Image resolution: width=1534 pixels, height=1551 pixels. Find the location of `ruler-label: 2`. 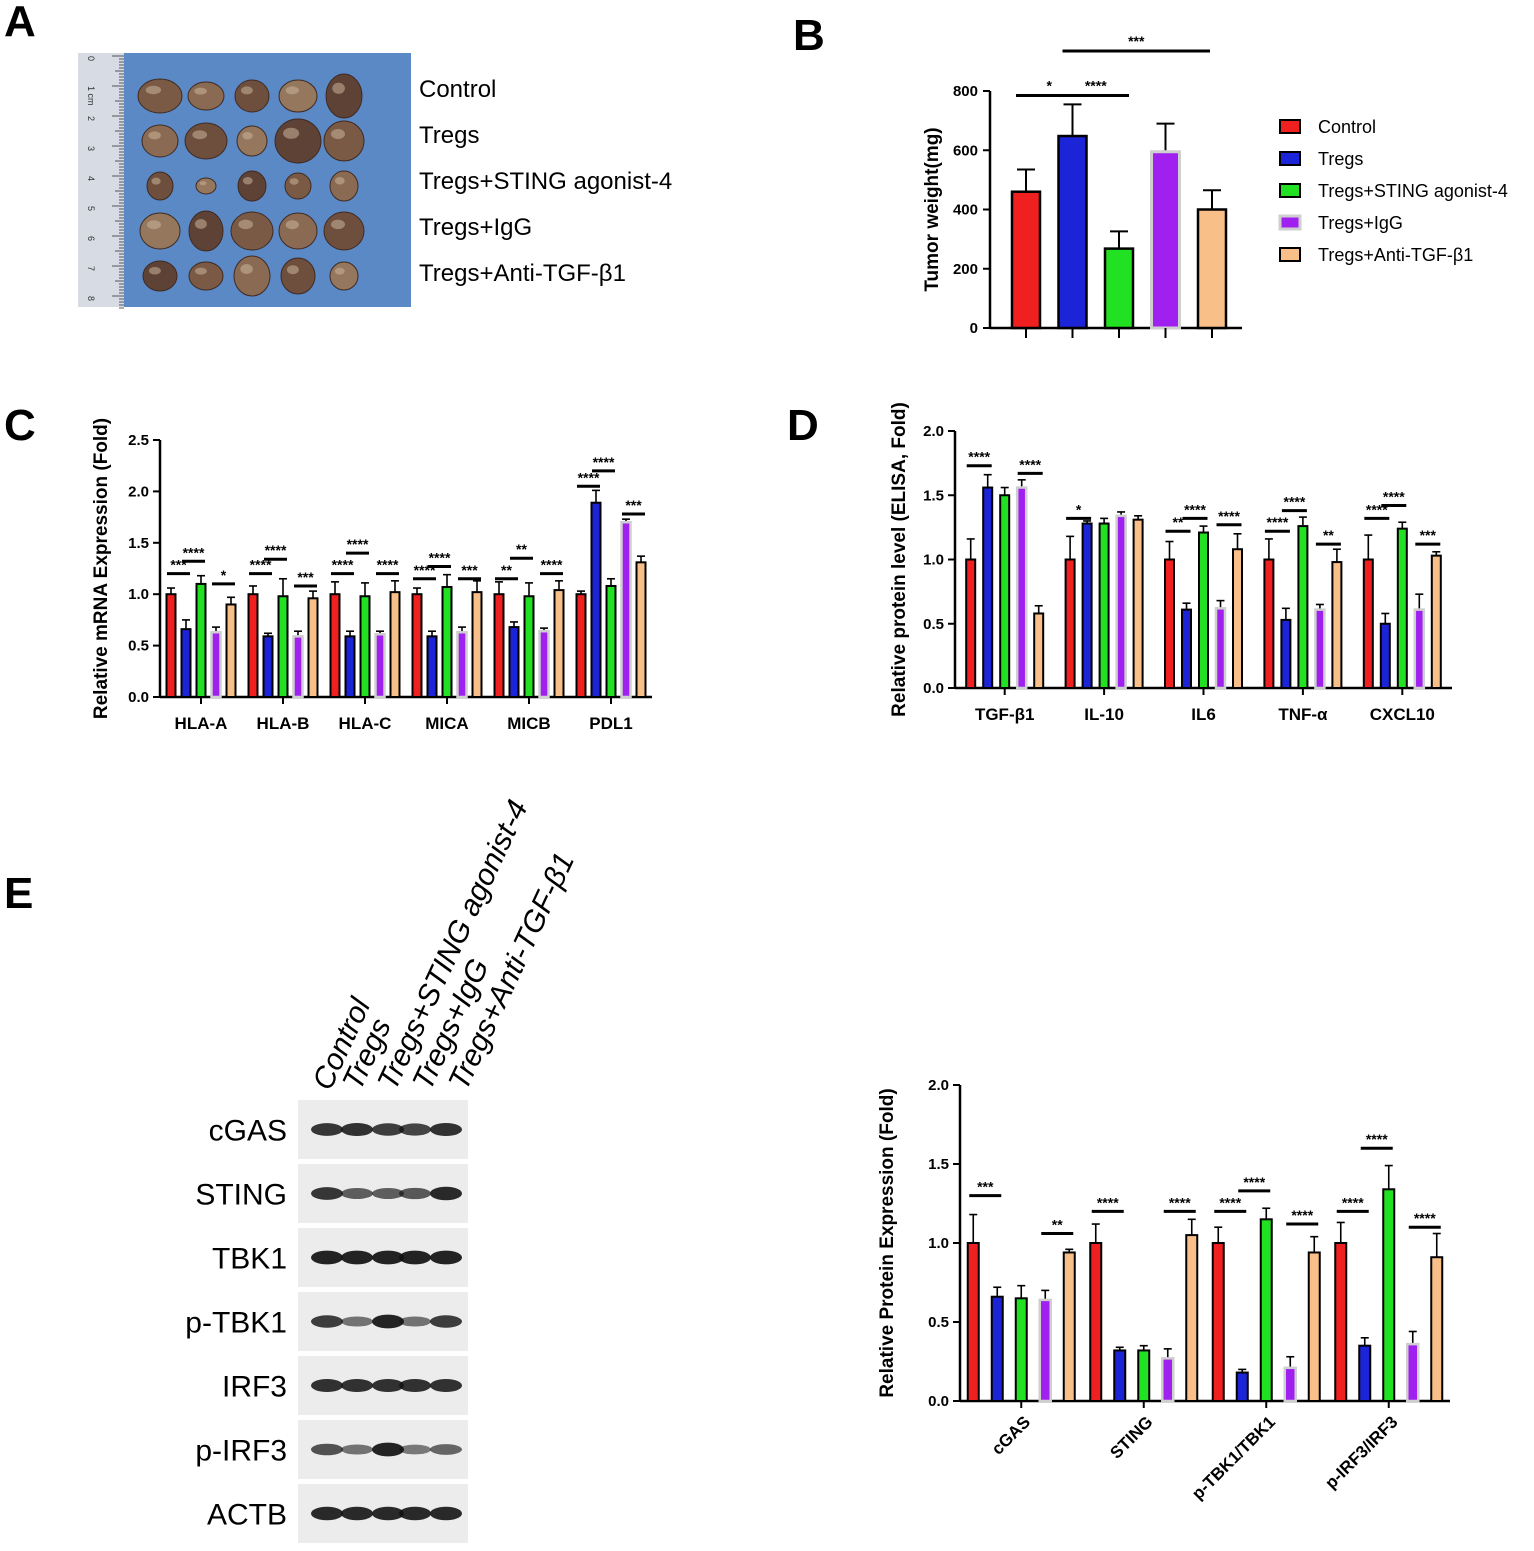

ruler-label: 2 is located at coordinates (91, 118).